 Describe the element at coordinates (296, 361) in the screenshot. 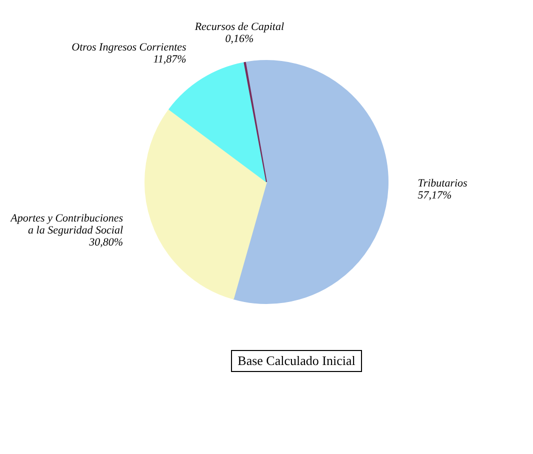

I see `text: Base Calculado Inicial` at that location.